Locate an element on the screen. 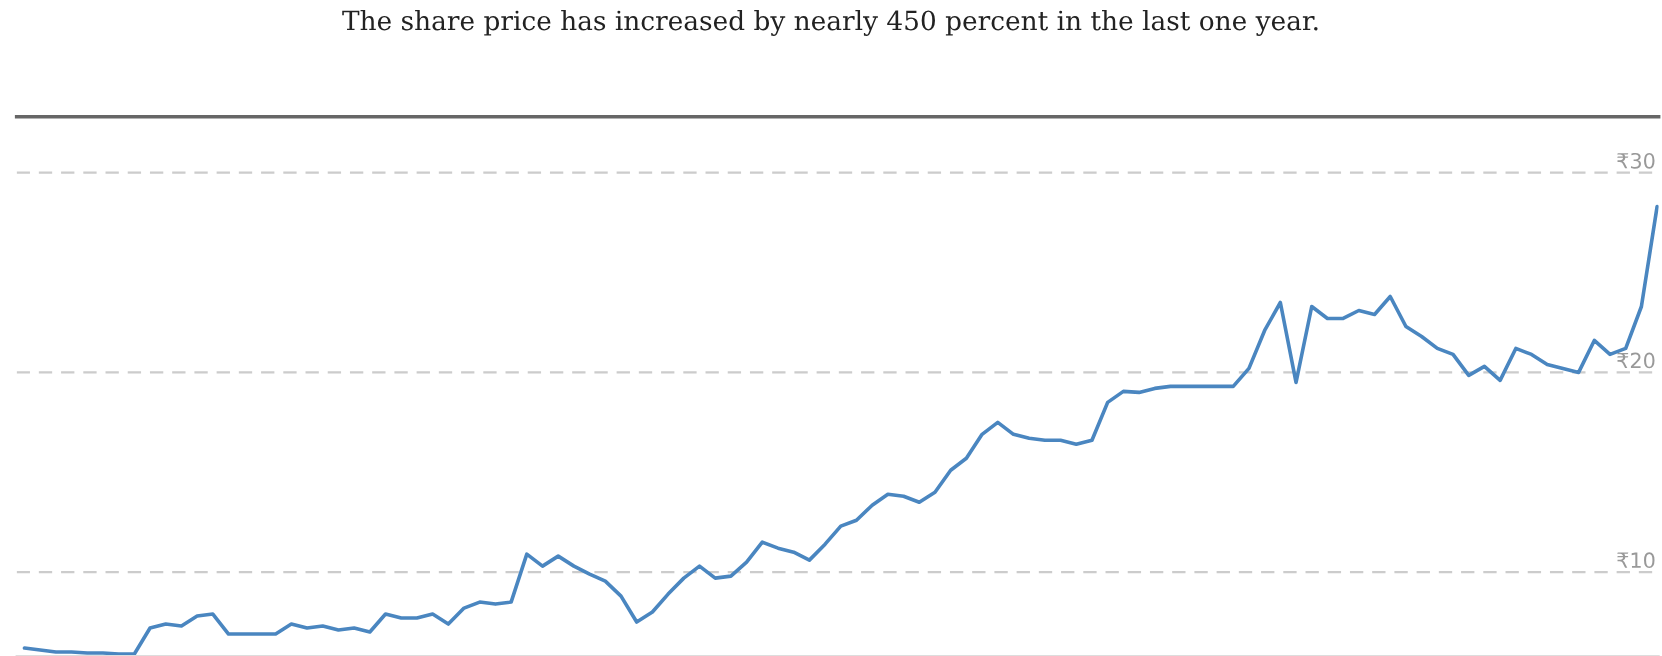  chart-title: The share price has increased by nearly 450 percent in the last one year. is located at coordinates (830, 23).